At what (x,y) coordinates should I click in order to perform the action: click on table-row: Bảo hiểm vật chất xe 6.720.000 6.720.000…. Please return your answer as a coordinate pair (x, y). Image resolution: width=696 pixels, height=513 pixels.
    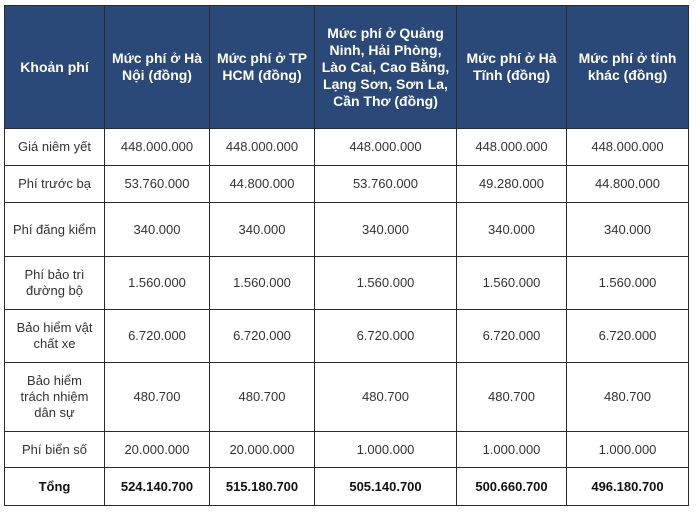
    Looking at the image, I should click on (346, 336).